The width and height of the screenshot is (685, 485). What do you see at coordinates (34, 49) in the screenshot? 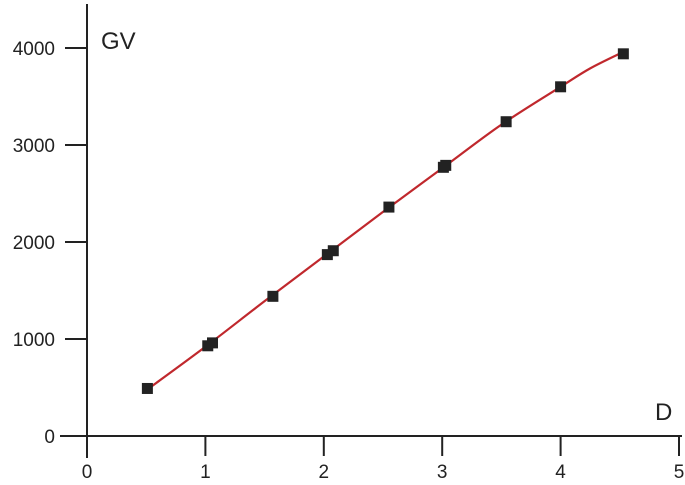
I see `y-tick-label: 4000` at bounding box center [34, 49].